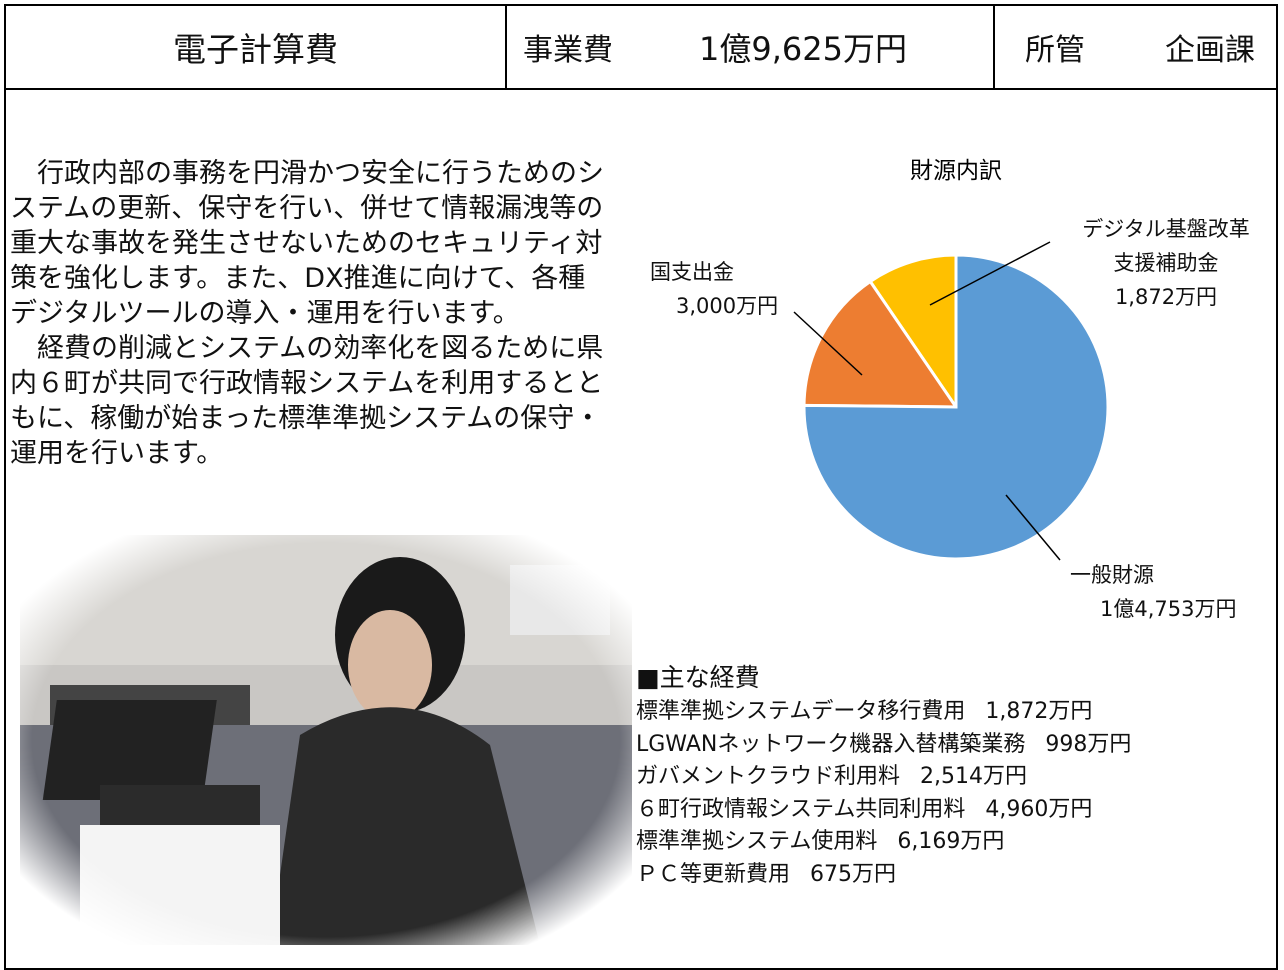 Image resolution: width=1284 pixels, height=970 pixels. I want to click on value-label: 1億4,753万円, so click(1168, 609).